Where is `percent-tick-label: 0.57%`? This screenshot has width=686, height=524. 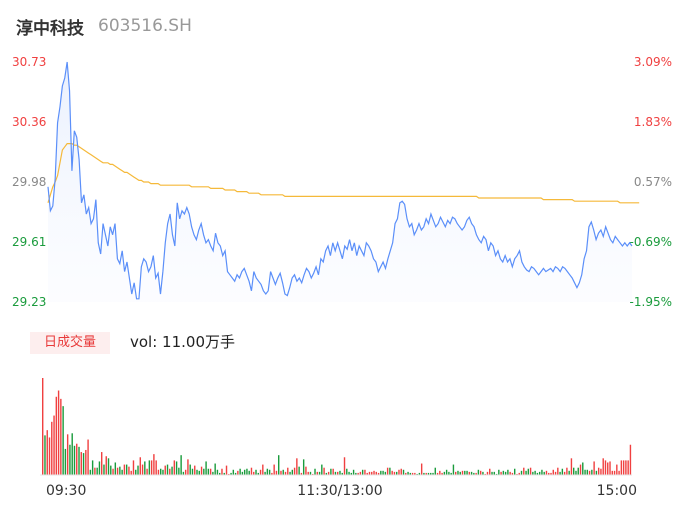
percent-tick-label: 0.57% is located at coordinates (653, 182).